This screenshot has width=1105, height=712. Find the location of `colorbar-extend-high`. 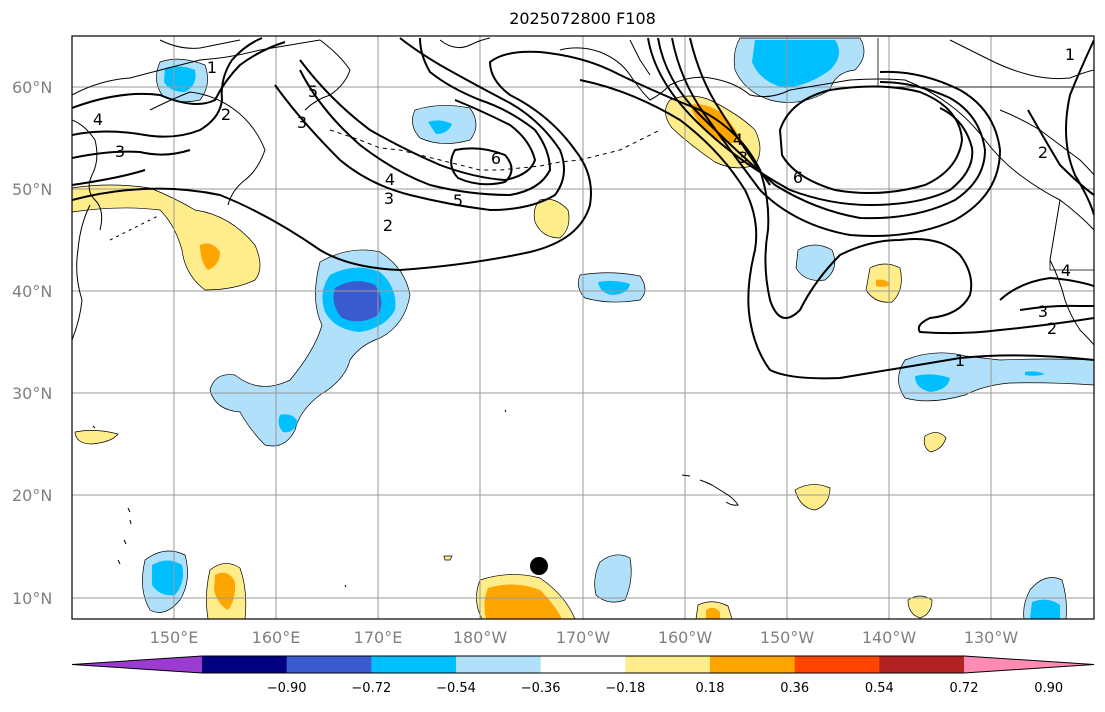

colorbar-extend-high is located at coordinates (1029, 664).